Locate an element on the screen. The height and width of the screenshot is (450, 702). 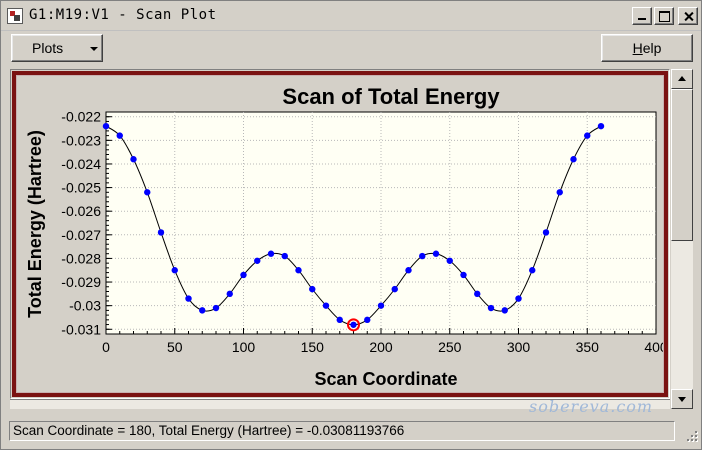
x-tick-label: 400 is located at coordinates (653, 347).